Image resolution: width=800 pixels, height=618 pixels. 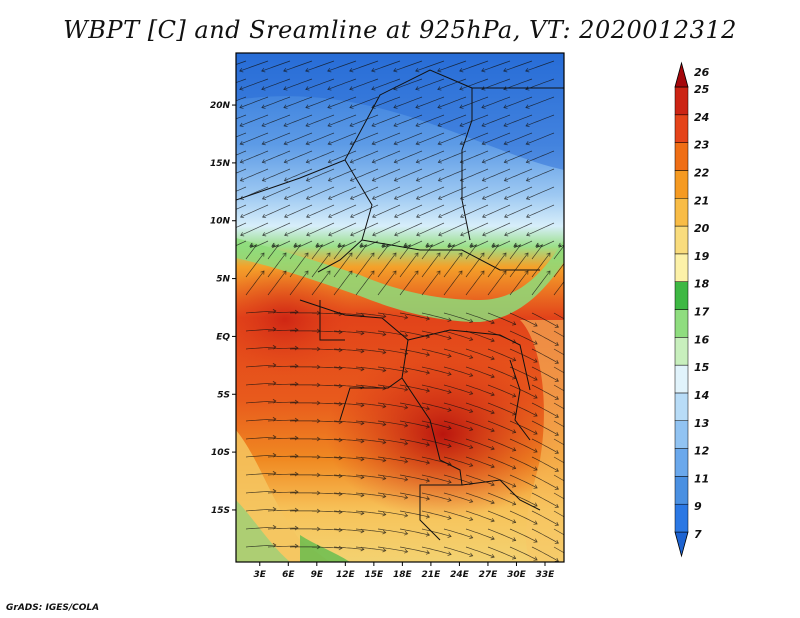 What do you see at coordinates (517, 575) in the screenshot?
I see `lon-tick-label: 30E` at bounding box center [517, 575].